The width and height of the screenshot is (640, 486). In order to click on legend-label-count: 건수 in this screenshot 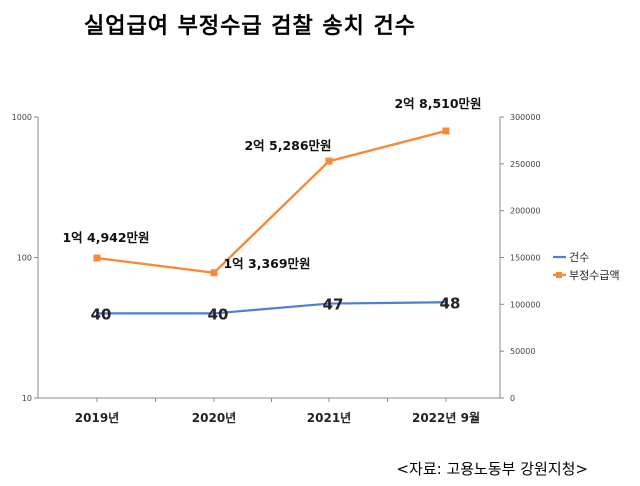, I will do `click(579, 257)`.